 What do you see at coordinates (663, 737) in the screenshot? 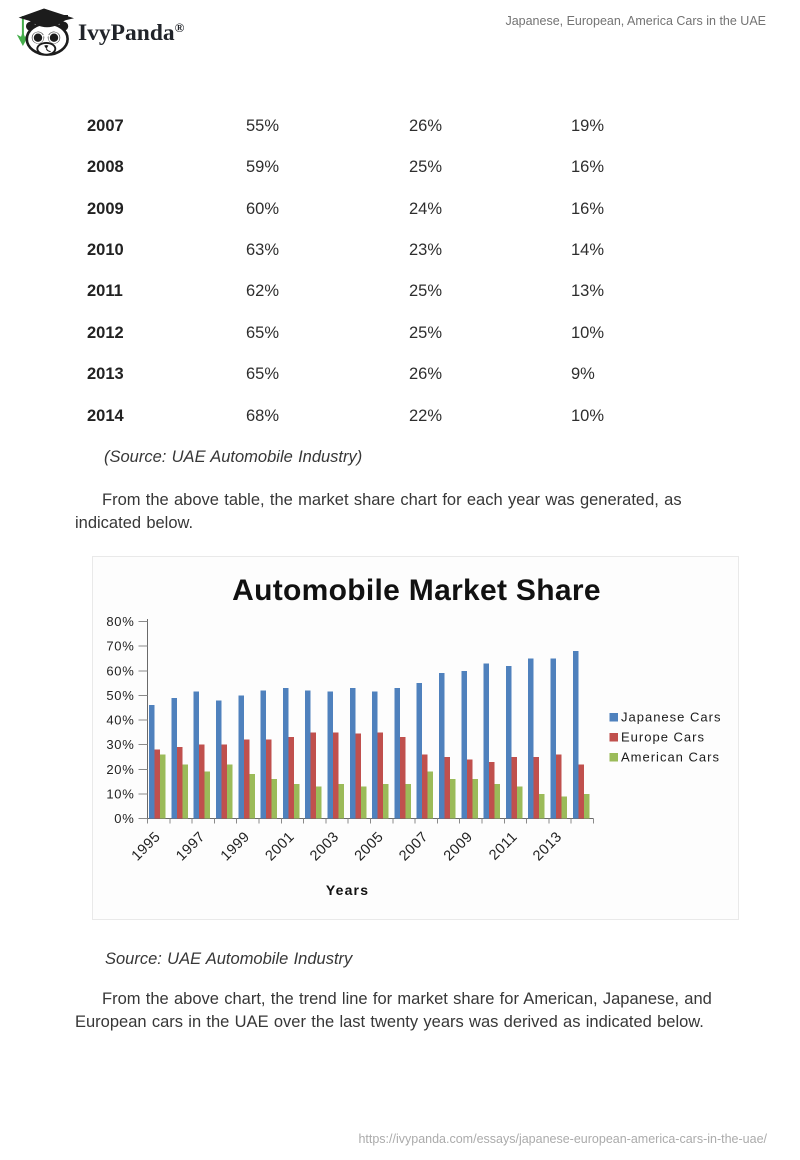
I see `svg-text: Europe Cars` at bounding box center [663, 737].